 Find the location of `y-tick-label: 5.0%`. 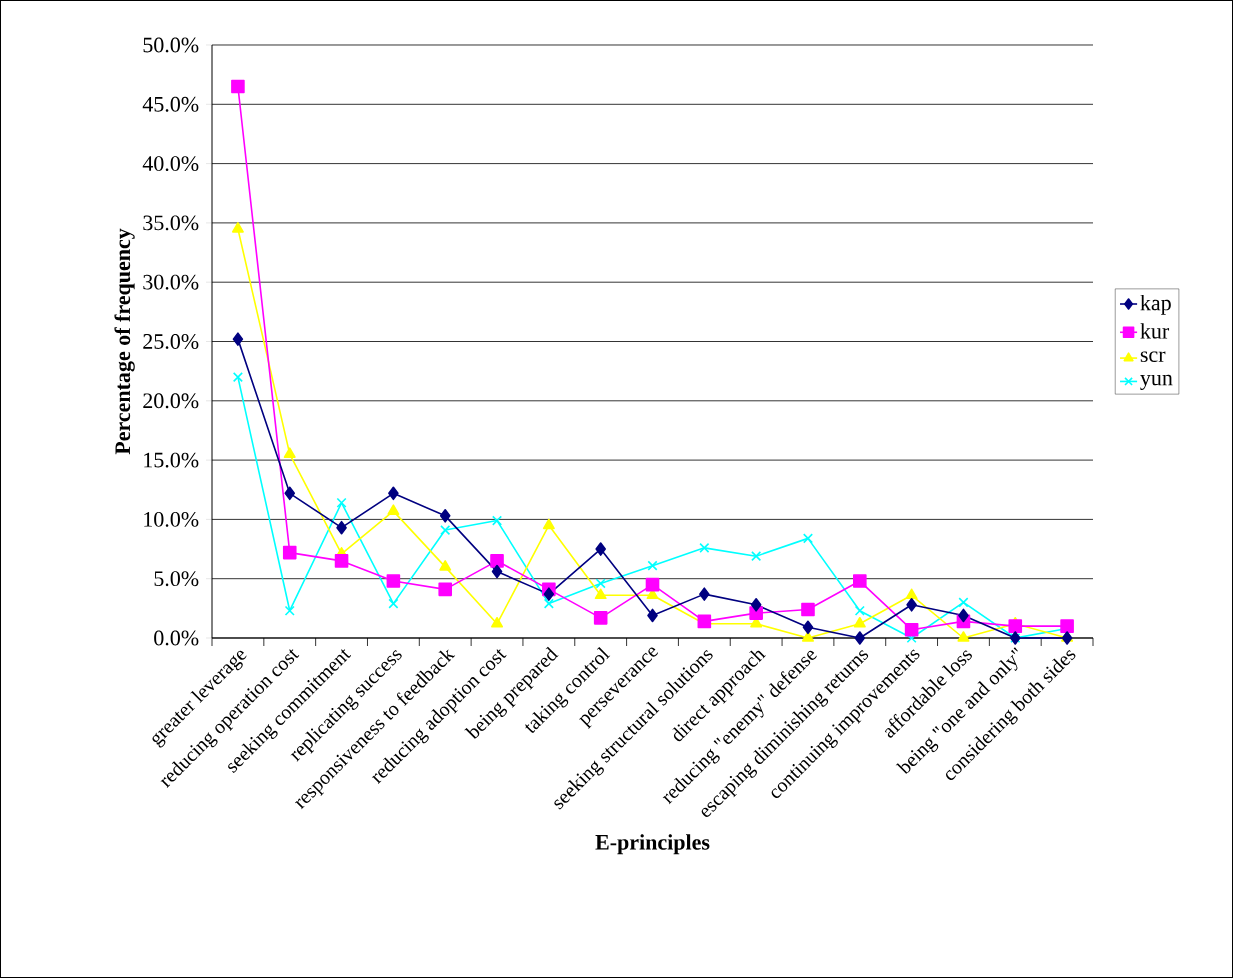

y-tick-label: 5.0% is located at coordinates (176, 579).